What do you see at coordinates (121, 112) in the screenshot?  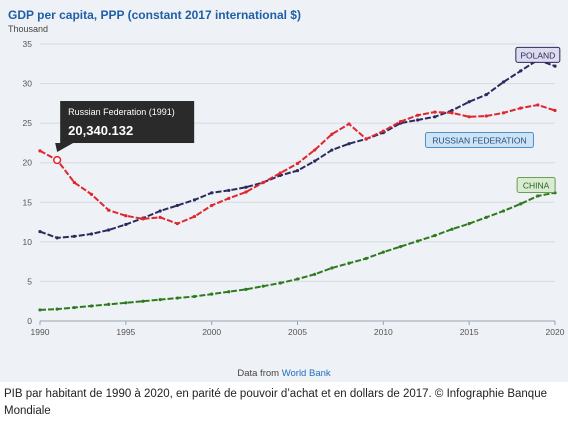 I see `tooltip-label: Russian Federation (1991)` at bounding box center [121, 112].